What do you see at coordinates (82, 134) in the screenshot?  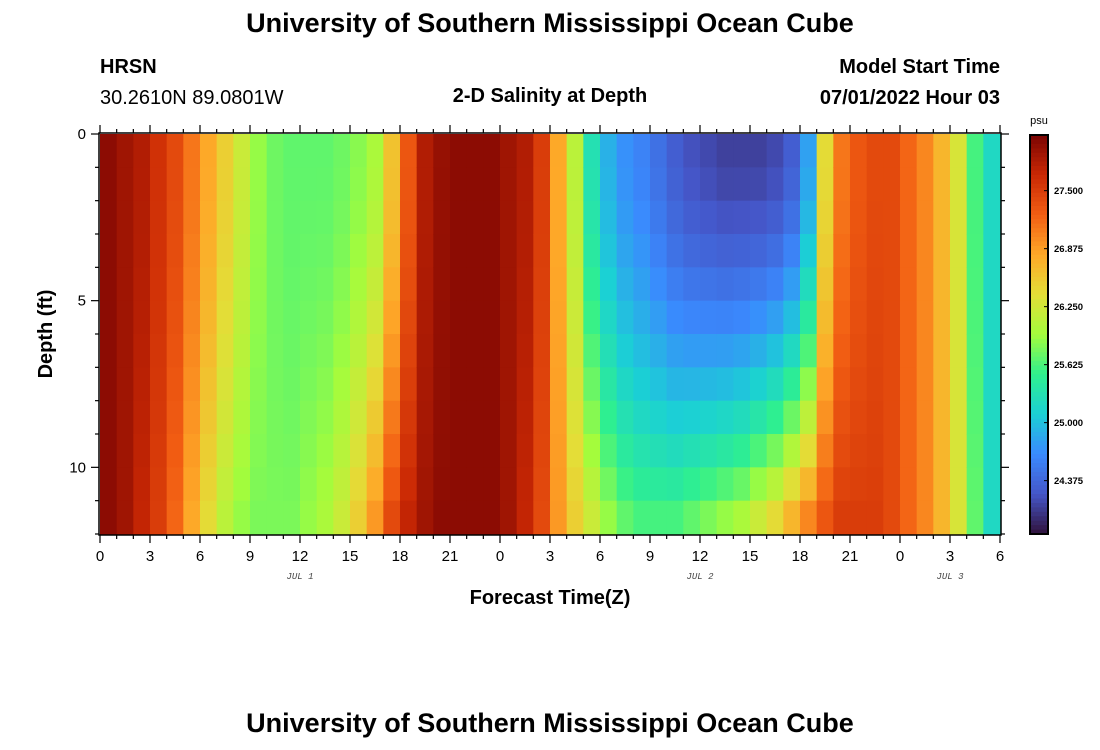 I see `y-tick-label: 0` at bounding box center [82, 134].